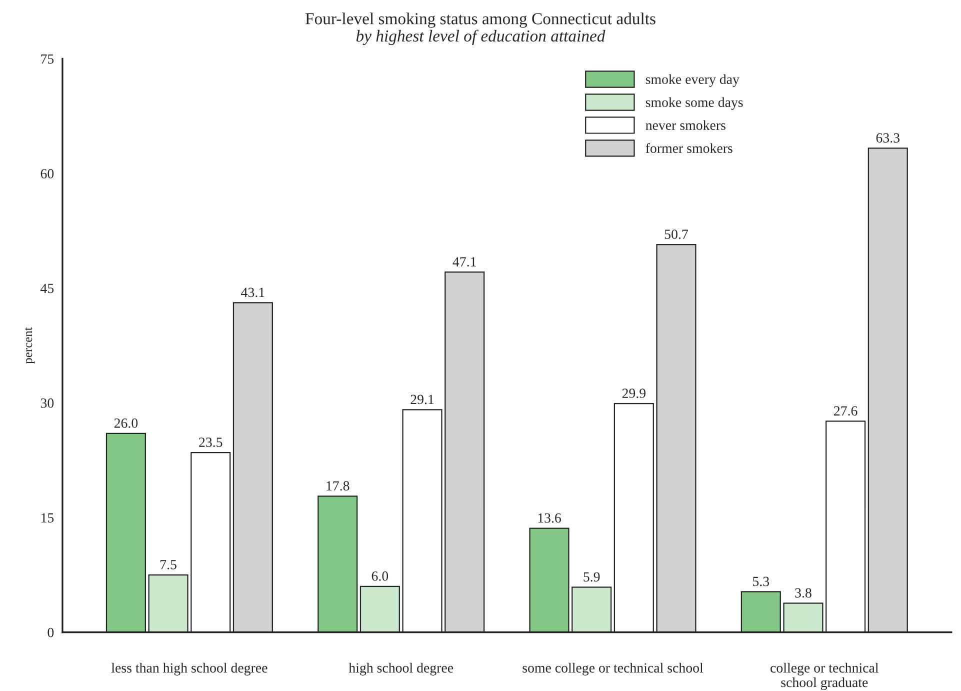  Describe the element at coordinates (47, 518) in the screenshot. I see `y-tick-label: 15` at that location.